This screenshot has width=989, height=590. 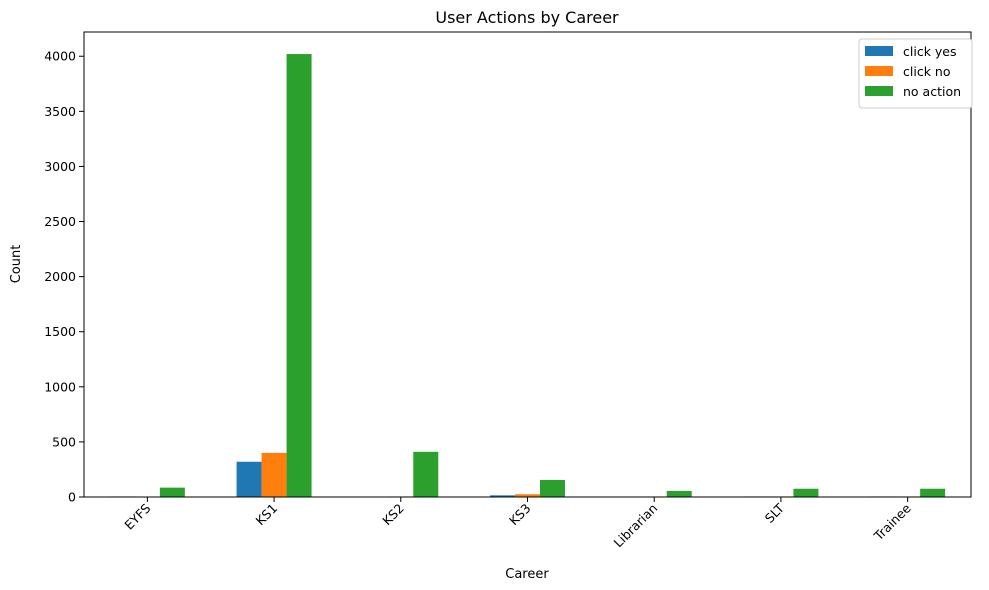 I want to click on y-tick-label: 4000, so click(x=60, y=56).